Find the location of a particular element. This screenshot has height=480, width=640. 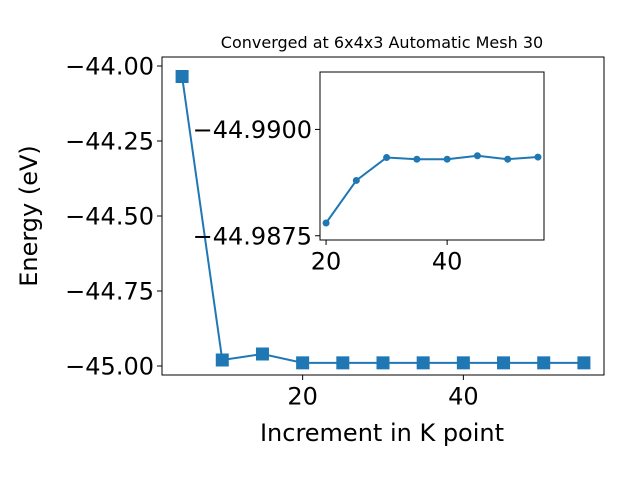

inset-series is located at coordinates (432, 189).